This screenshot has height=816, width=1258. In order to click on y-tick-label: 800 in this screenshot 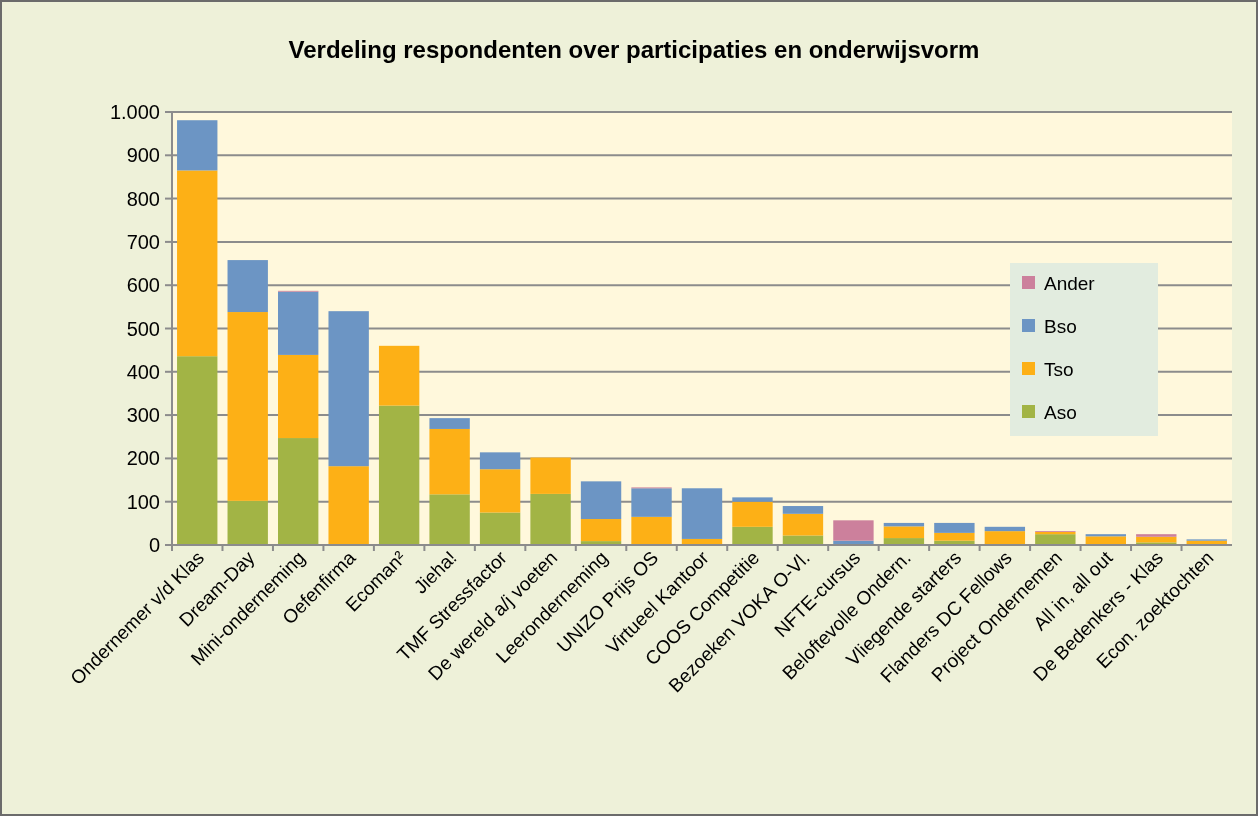, I will do `click(143, 198)`.